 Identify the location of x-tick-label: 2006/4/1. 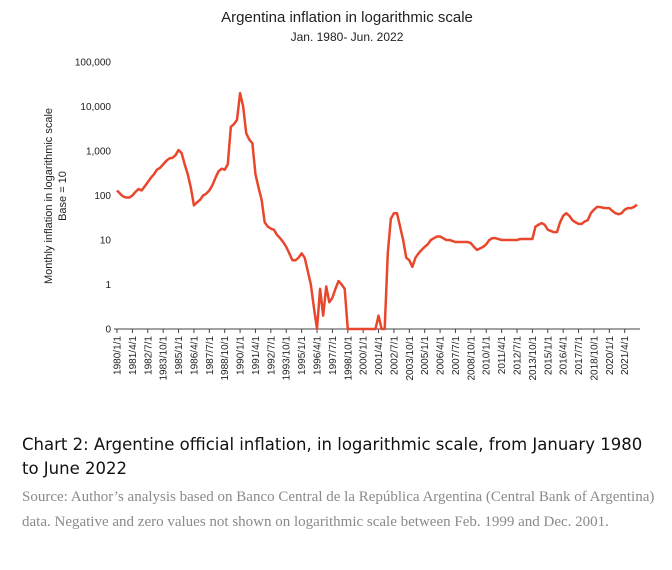
(441, 355).